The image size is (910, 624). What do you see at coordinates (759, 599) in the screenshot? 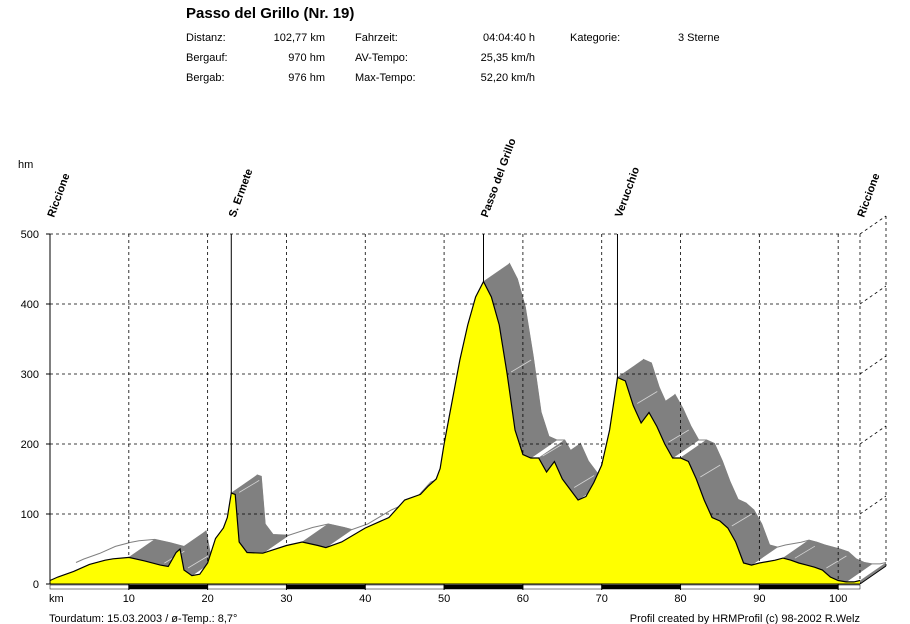
I see `x-tick-label: 90` at bounding box center [759, 599].